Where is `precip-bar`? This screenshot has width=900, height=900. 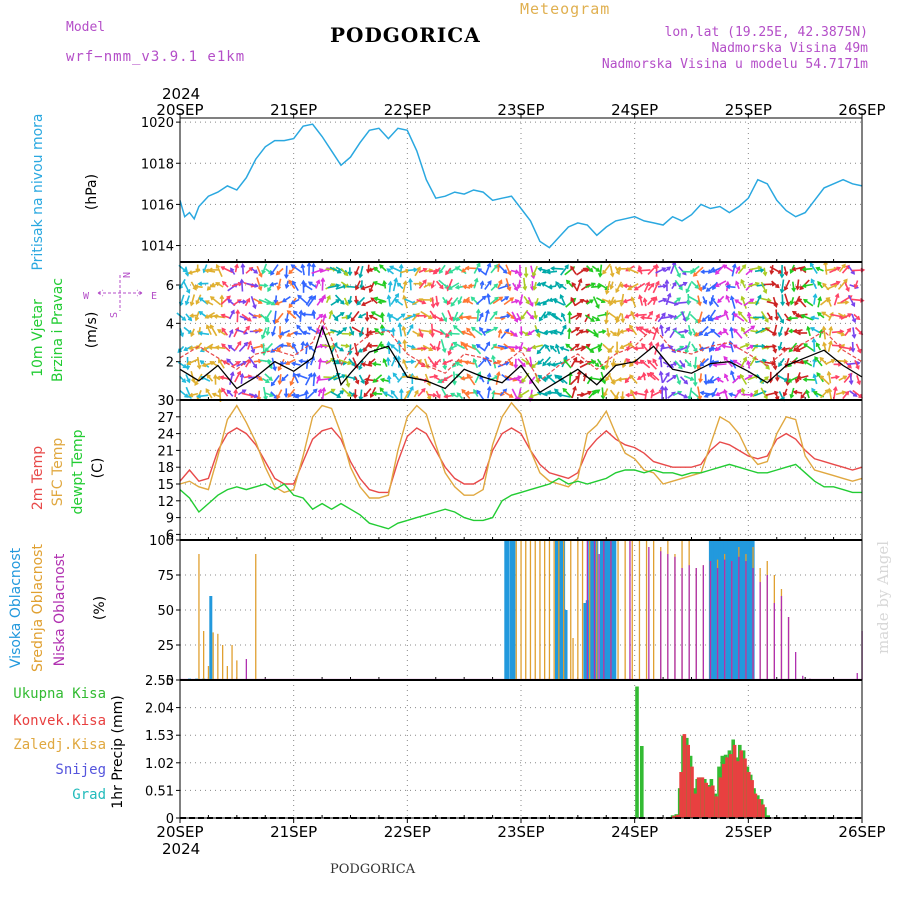 precip-bar is located at coordinates (749, 795).